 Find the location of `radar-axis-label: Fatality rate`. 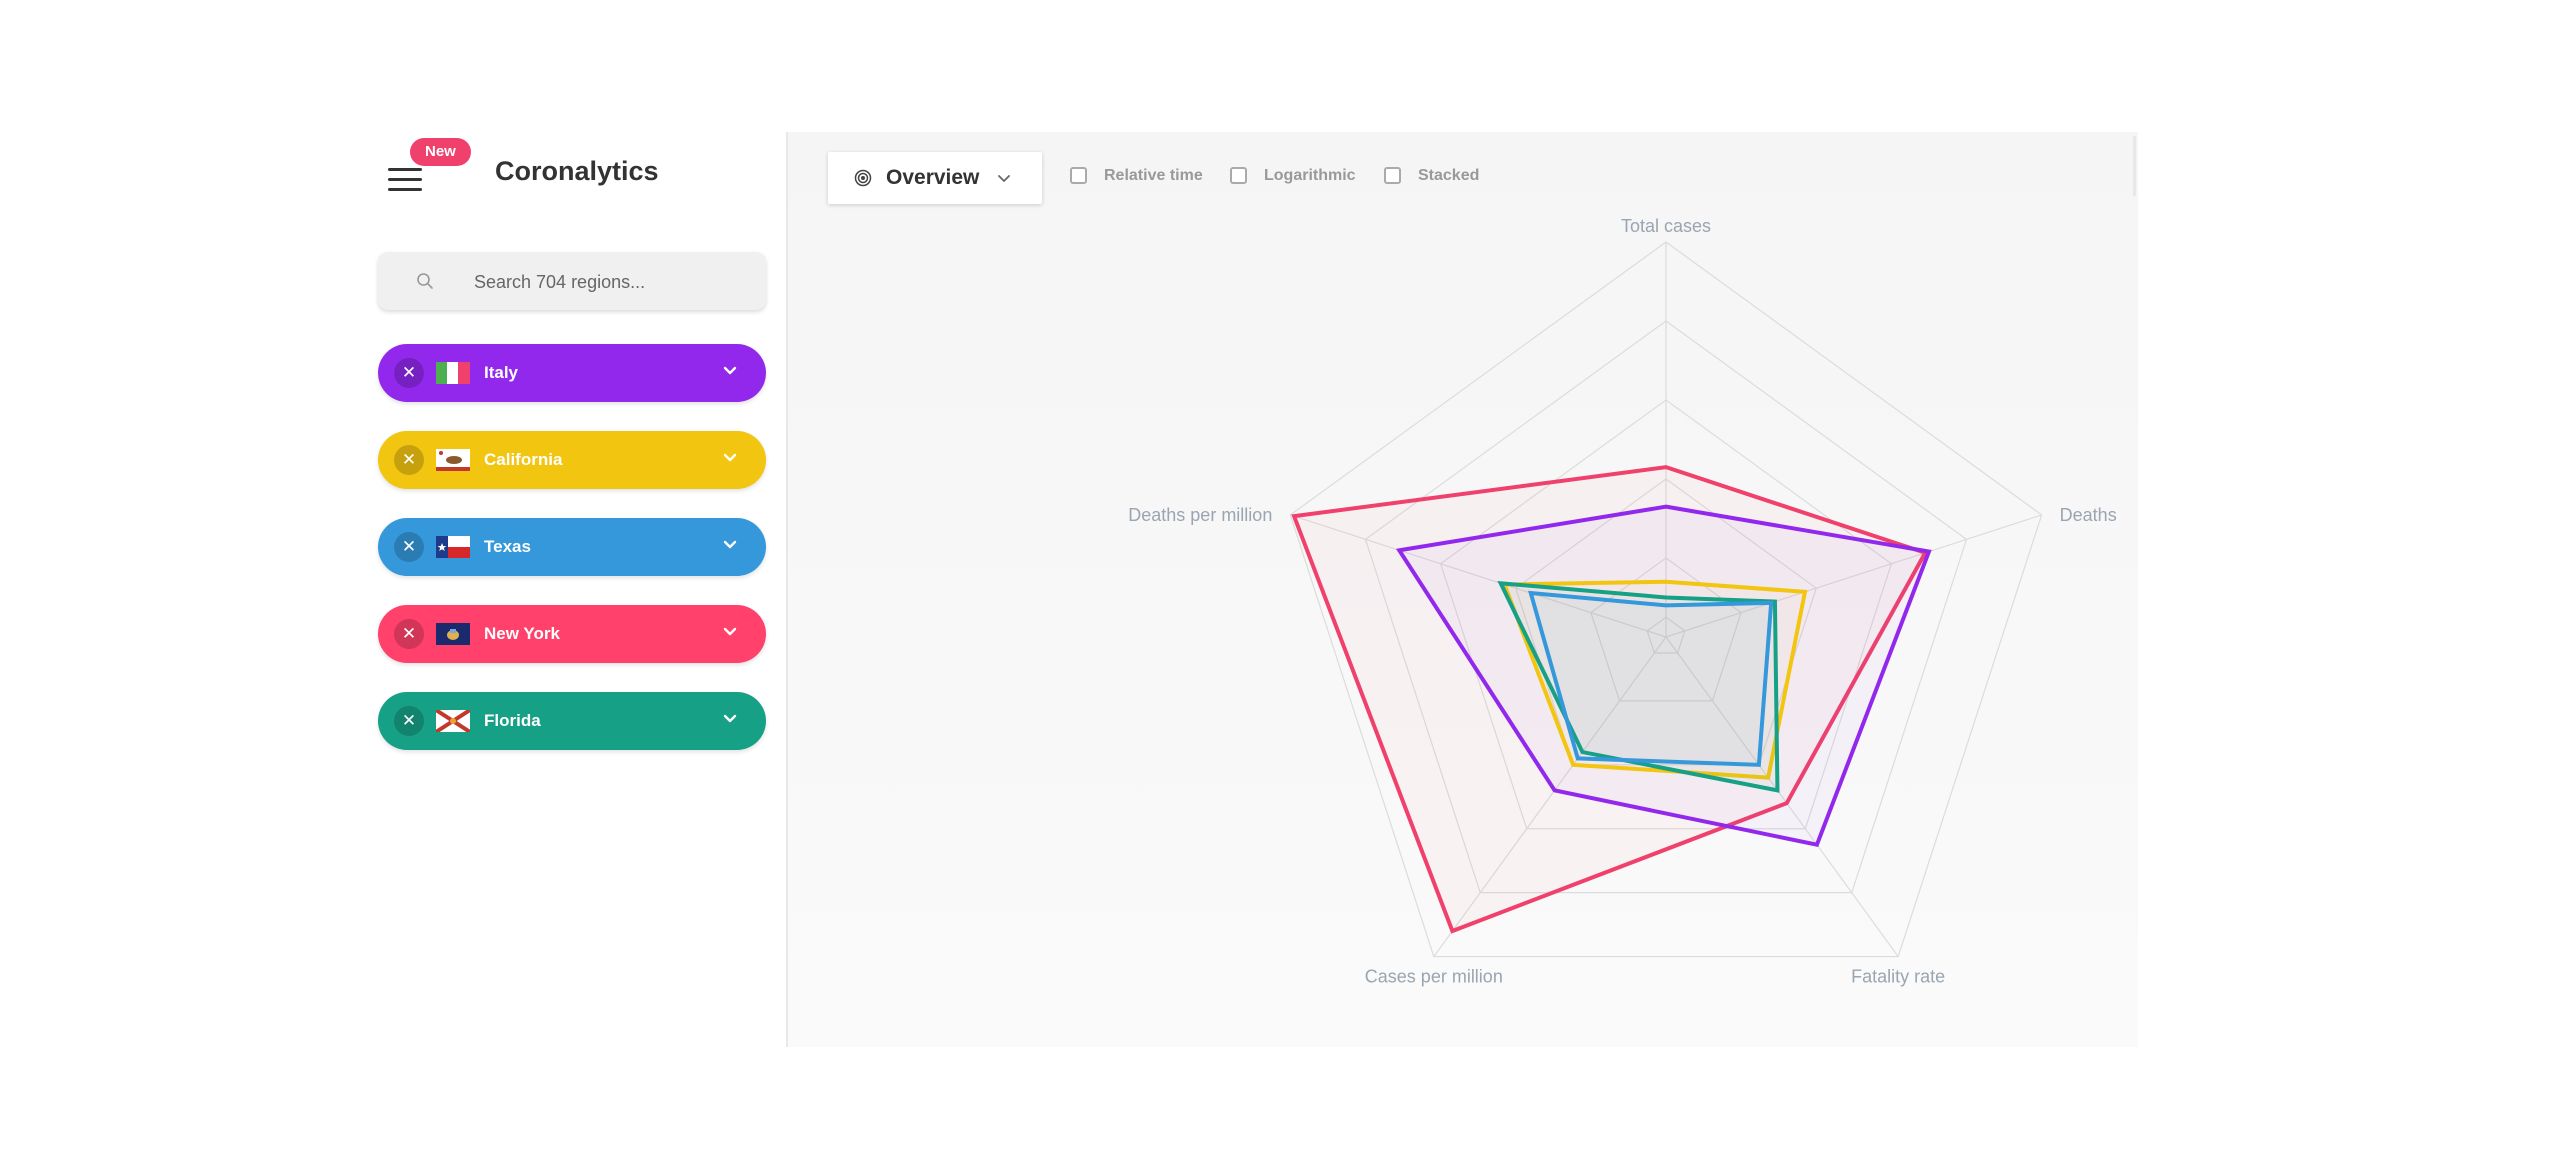

radar-axis-label: Fatality rate is located at coordinates (1898, 977).